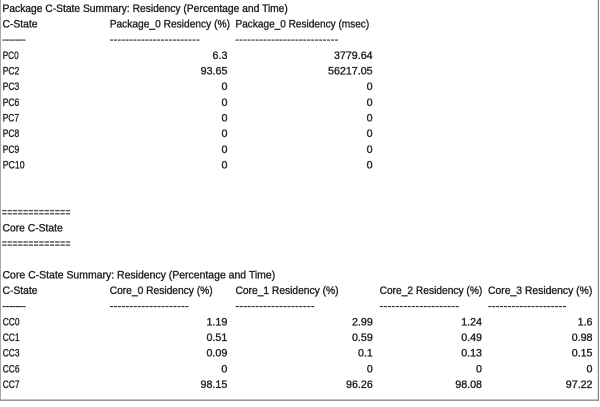  I want to click on svg-text: PC6, so click(11, 103).